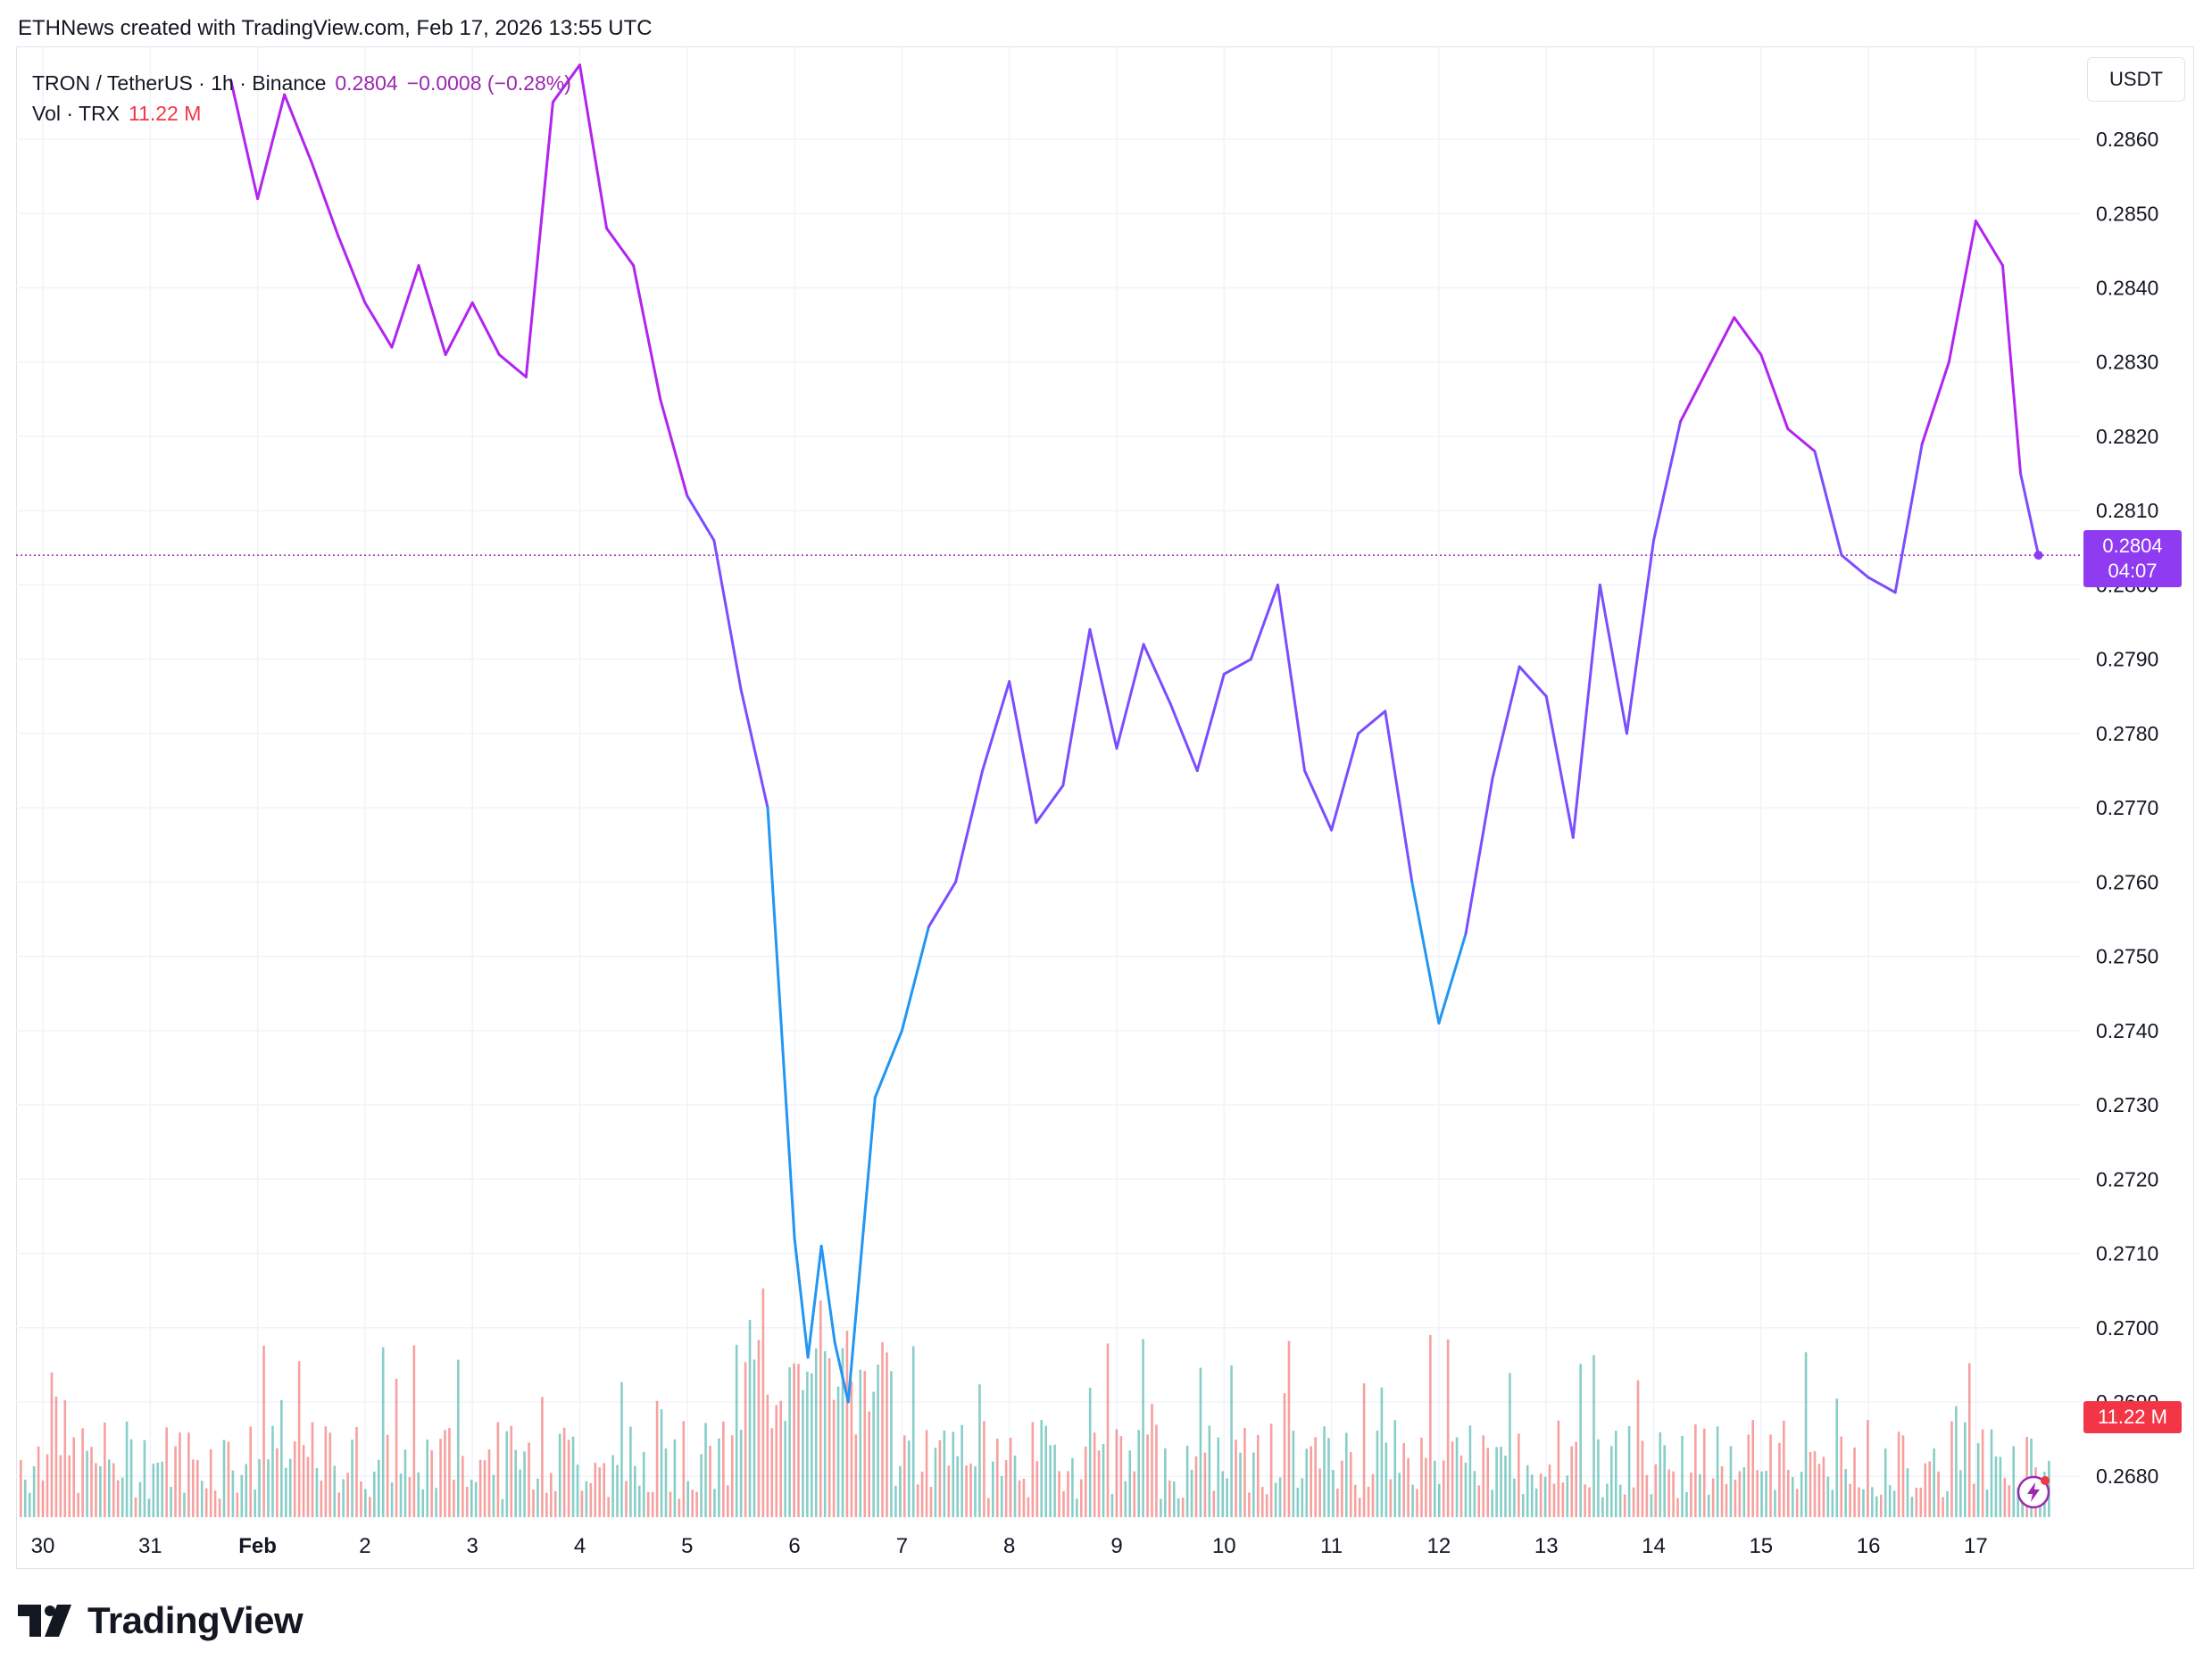 This screenshot has width=2212, height=1676. I want to click on lightning-icon, so click(2033, 1492).